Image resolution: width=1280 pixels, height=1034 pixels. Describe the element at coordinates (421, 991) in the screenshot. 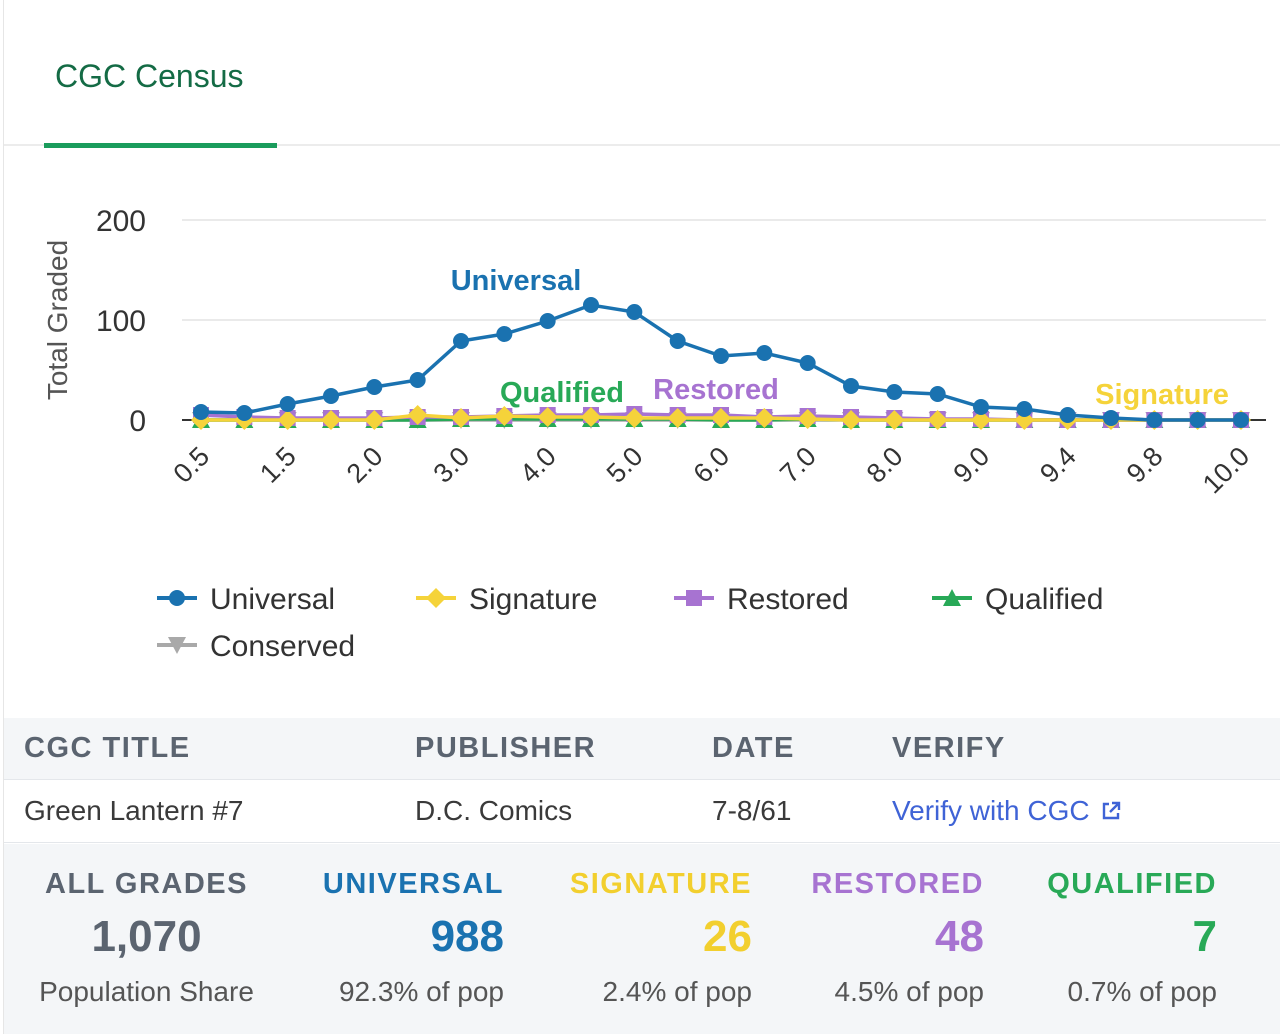

I see `stat-sub-universal: 92.3% of pop` at that location.